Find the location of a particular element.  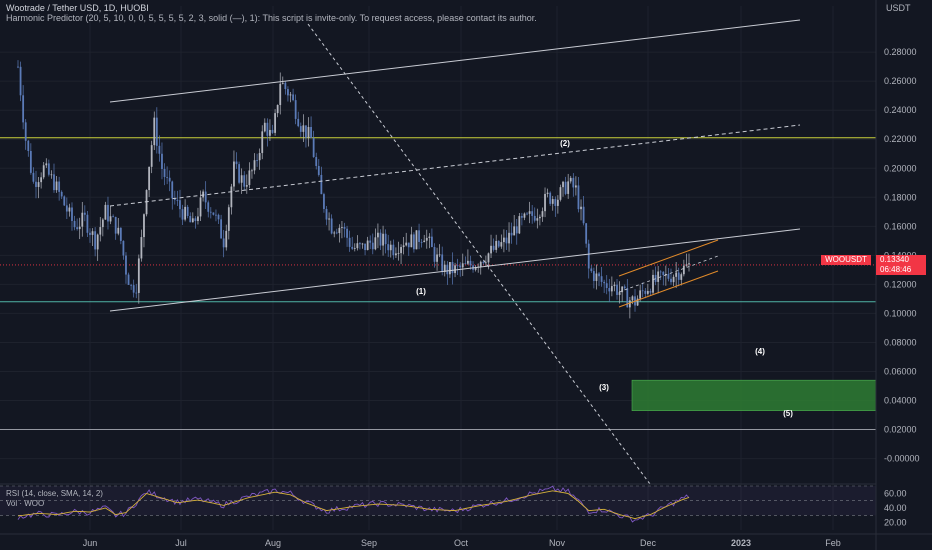

price-tick-label: 0.12000 is located at coordinates (900, 284).